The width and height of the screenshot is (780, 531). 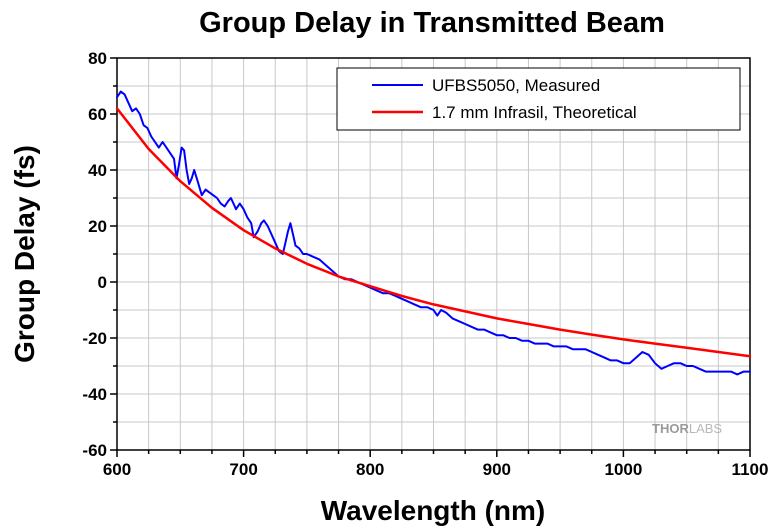 I want to click on x-tick-label: 1100, so click(x=750, y=469).